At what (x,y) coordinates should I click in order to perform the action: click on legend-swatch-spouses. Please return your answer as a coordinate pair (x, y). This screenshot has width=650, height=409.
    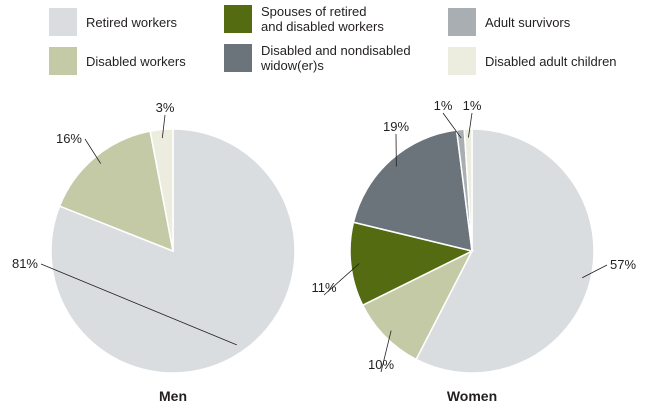
    Looking at the image, I should click on (238, 19).